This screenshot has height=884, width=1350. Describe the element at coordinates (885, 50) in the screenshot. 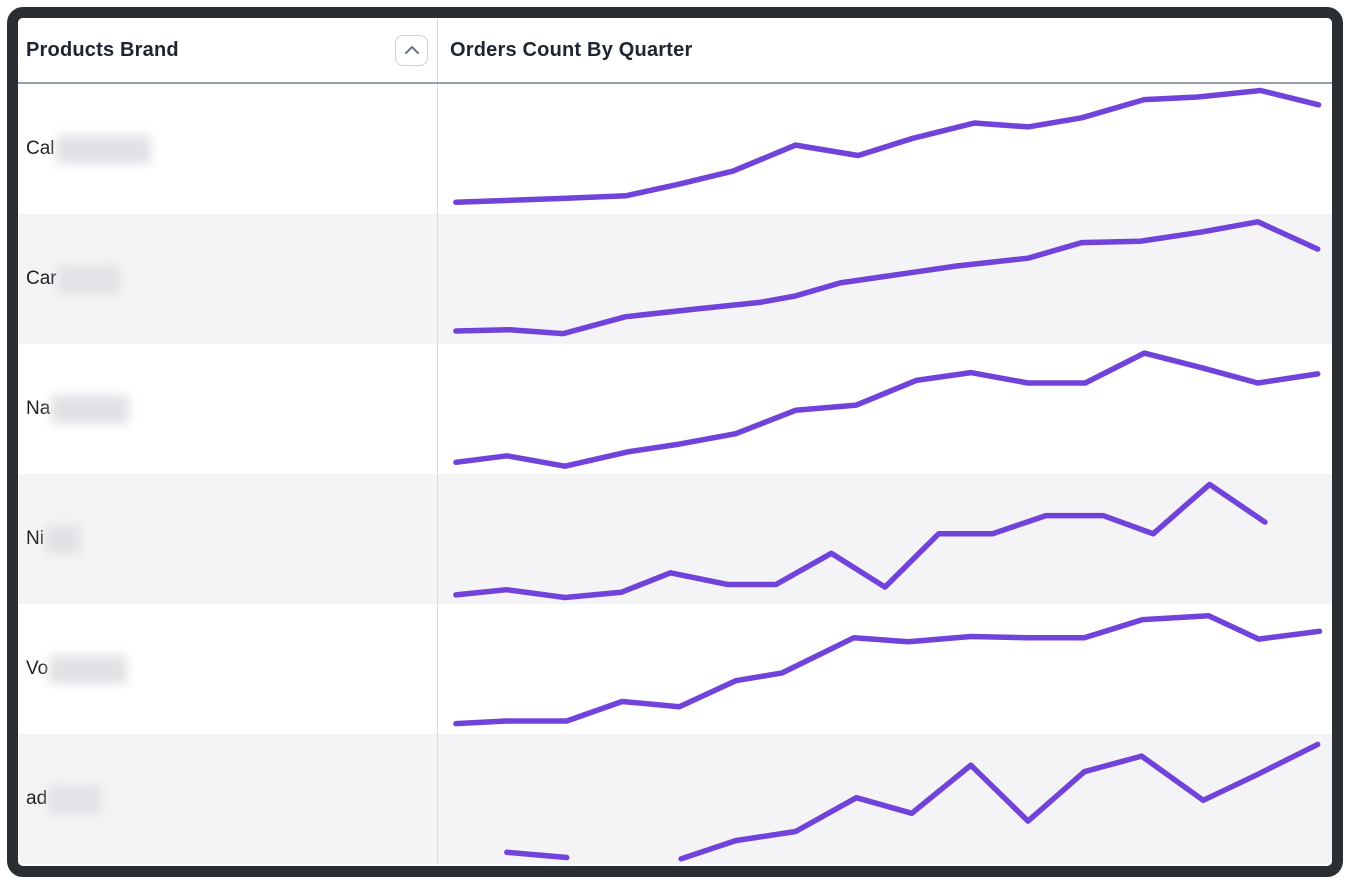

I see `header-orders-count: Orders Count By Quarter` at that location.